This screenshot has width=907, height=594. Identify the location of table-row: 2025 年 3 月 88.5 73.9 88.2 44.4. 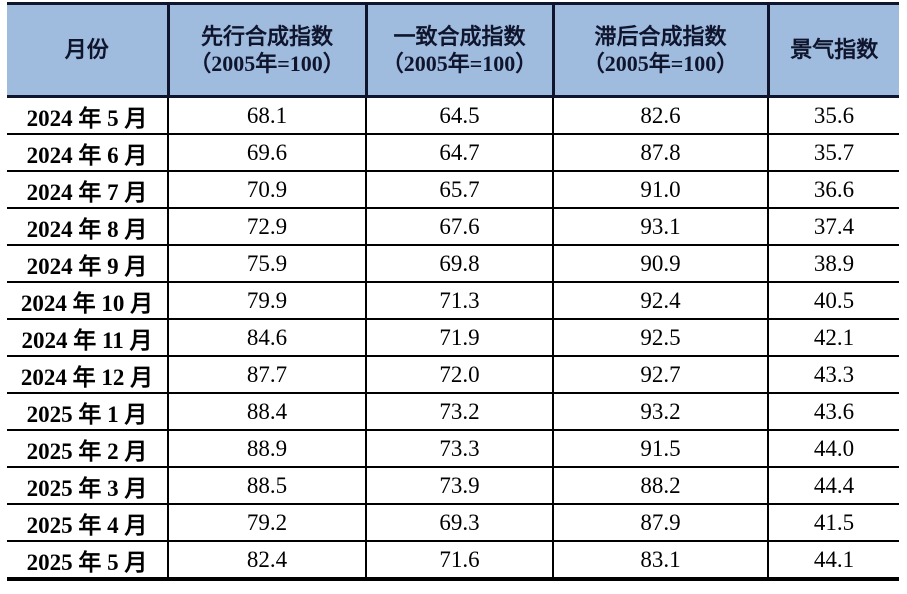
(453, 486).